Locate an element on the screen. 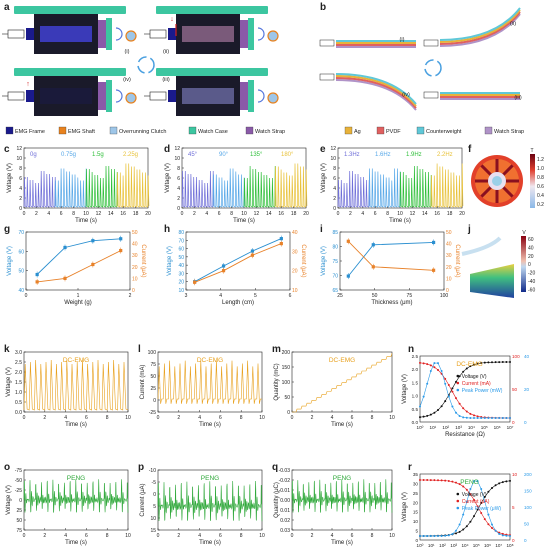 The image size is (546, 555). y-axis-label: Quantity (mC) is located at coordinates (277, 381).